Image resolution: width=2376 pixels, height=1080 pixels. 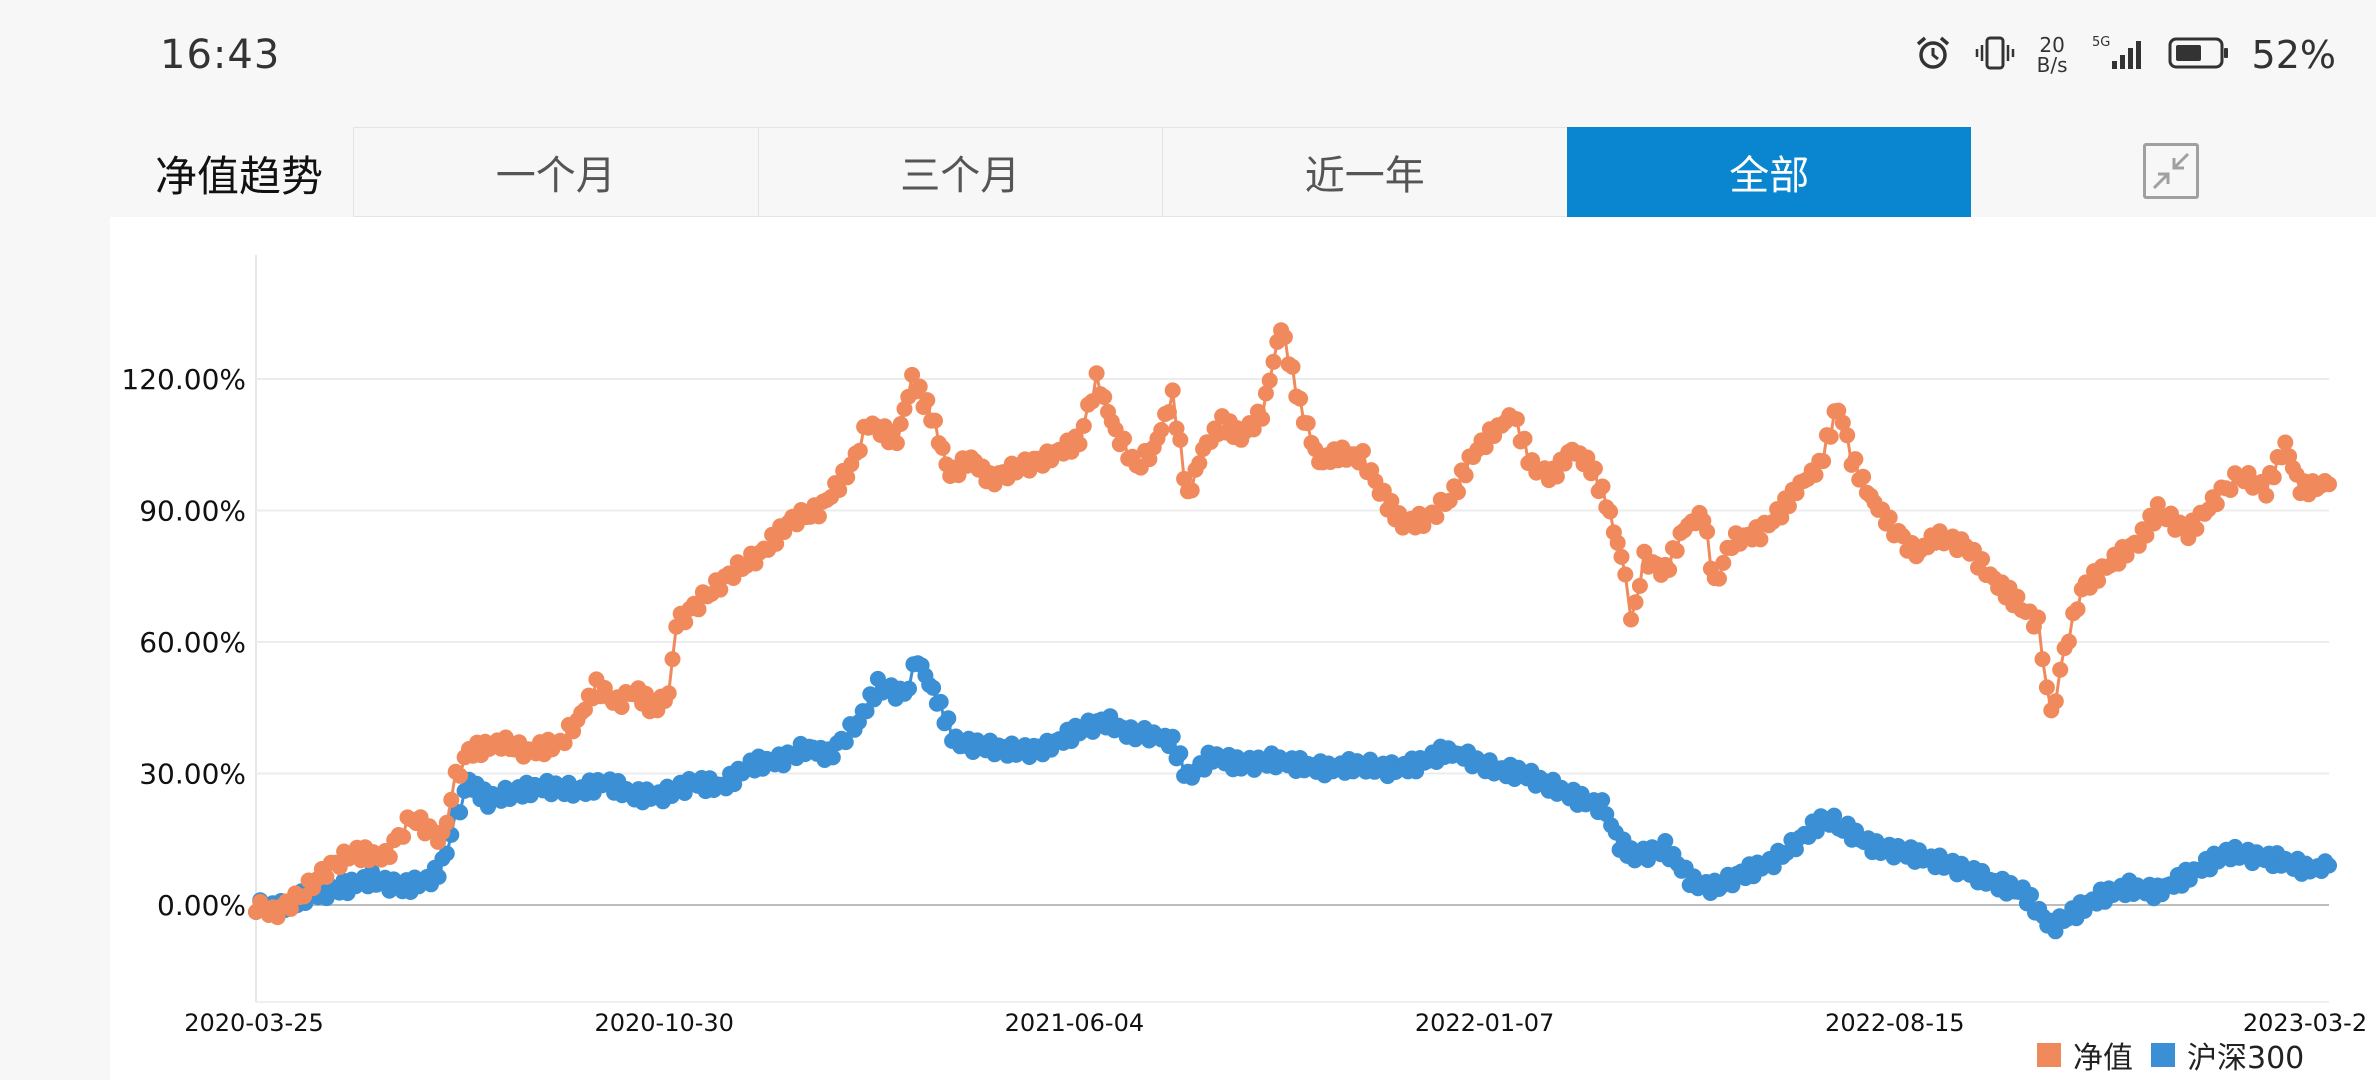 What do you see at coordinates (253, 1023) in the screenshot?
I see `x-tick-label: 2020-03-25` at bounding box center [253, 1023].